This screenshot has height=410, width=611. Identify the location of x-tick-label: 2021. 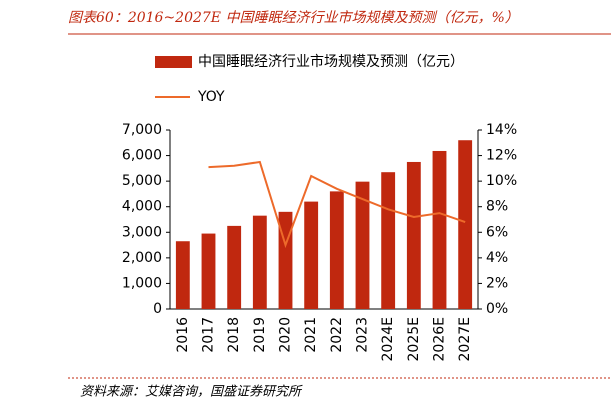
(311, 335).